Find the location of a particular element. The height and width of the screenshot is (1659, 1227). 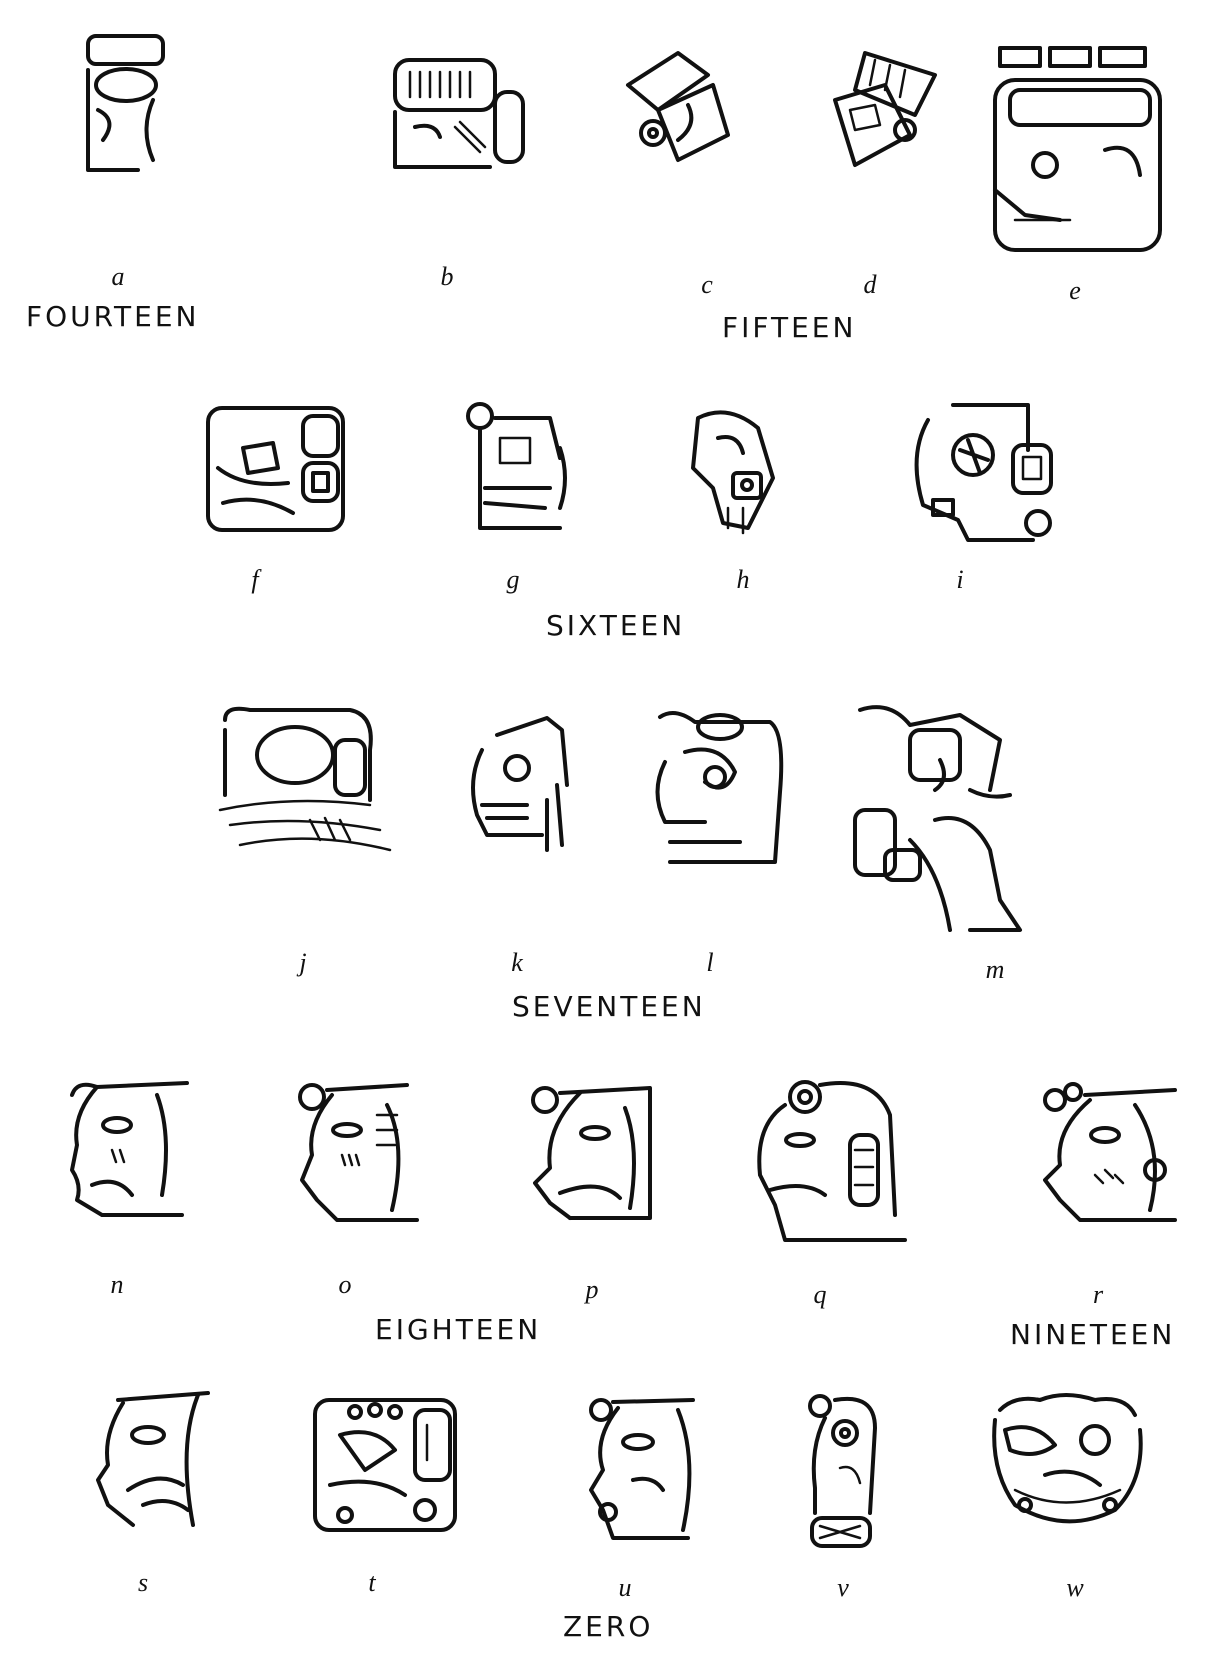

label-m: m is located at coordinates (995, 969).